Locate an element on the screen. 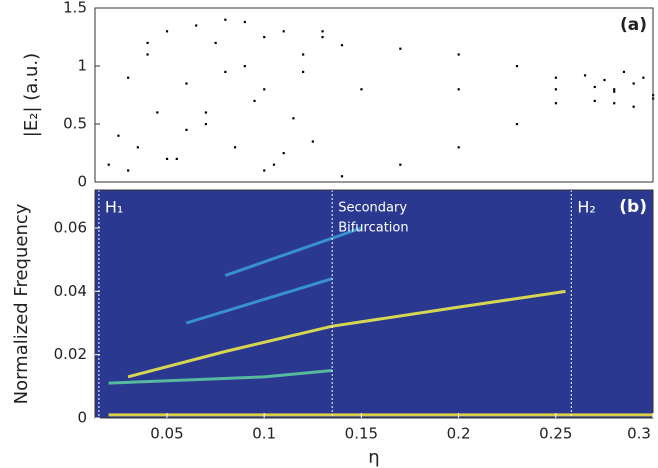 The image size is (658, 468). x-tick-label: 0.25 is located at coordinates (555, 434).